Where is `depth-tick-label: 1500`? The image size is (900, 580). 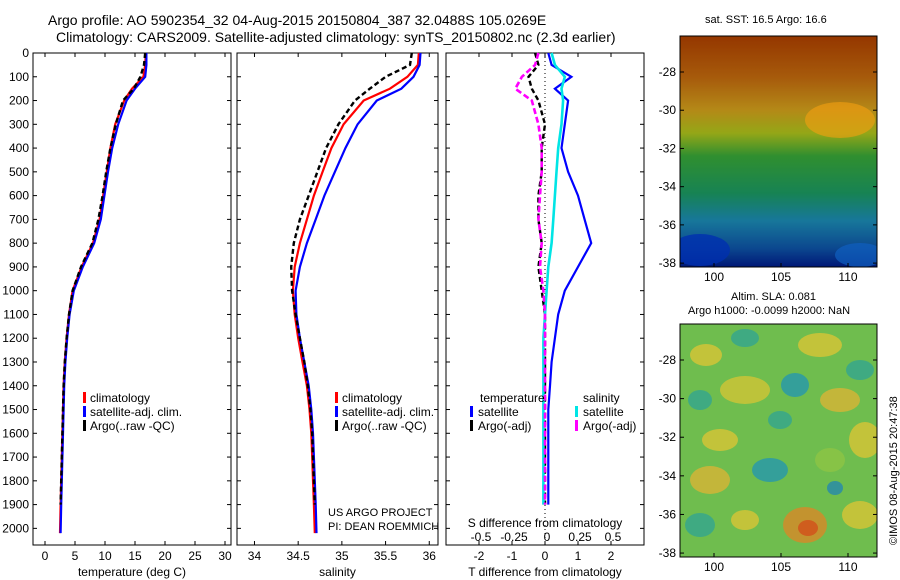
depth-tick-label: 1500 is located at coordinates (15, 410).